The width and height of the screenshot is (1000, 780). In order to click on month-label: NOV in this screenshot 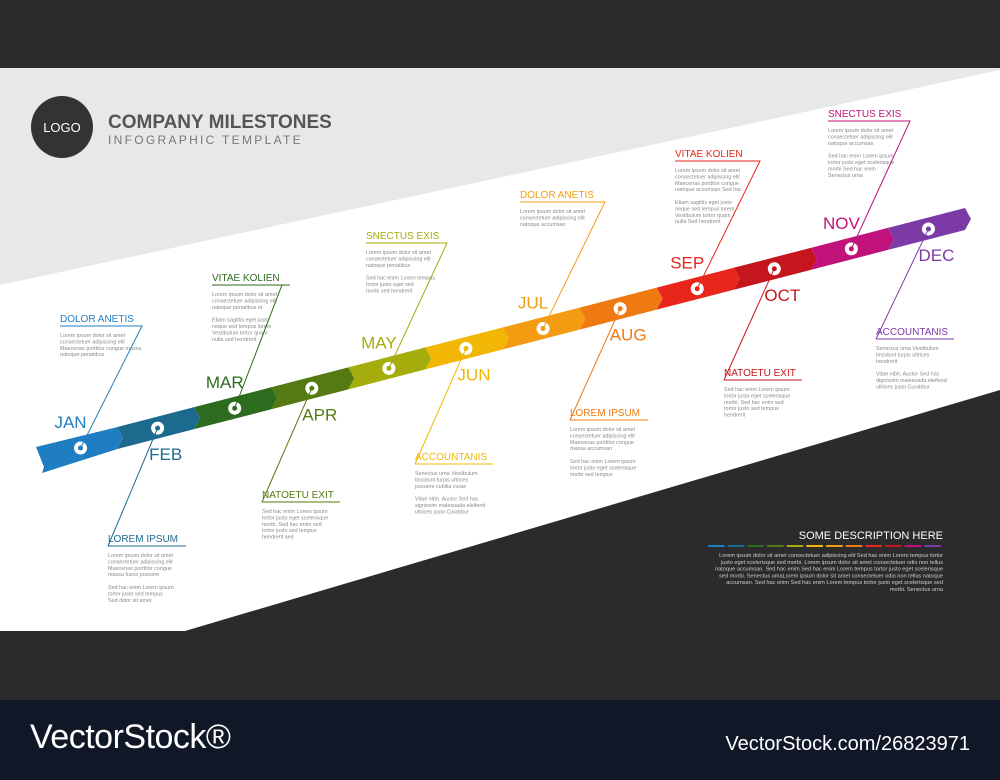, I will do `click(842, 223)`.